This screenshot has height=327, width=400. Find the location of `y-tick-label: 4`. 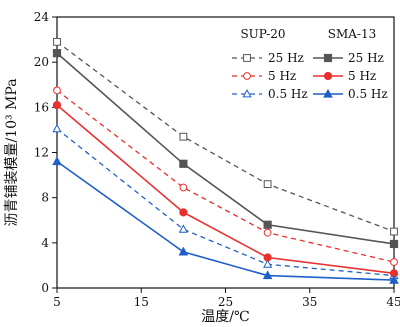

y-tick-label: 4 is located at coordinates (45, 243).